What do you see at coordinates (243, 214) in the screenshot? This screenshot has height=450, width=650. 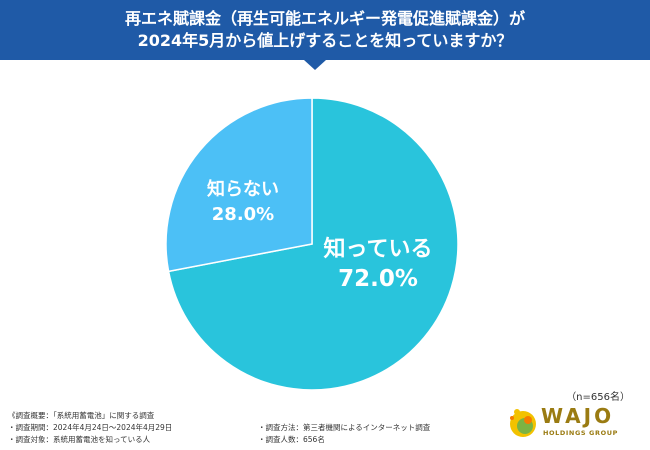 I see `slice-label-value-2: 28.0%` at bounding box center [243, 214].